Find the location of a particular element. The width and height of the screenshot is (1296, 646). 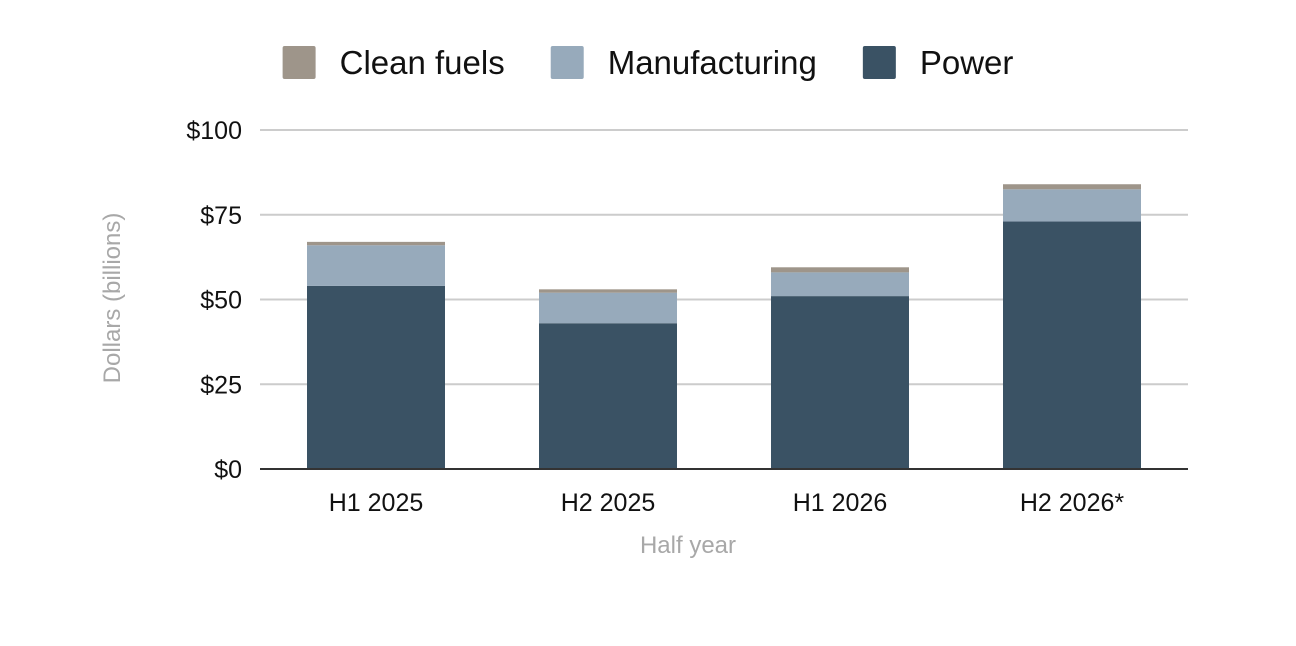

x-tick-label: H2 2026* is located at coordinates (1072, 503).